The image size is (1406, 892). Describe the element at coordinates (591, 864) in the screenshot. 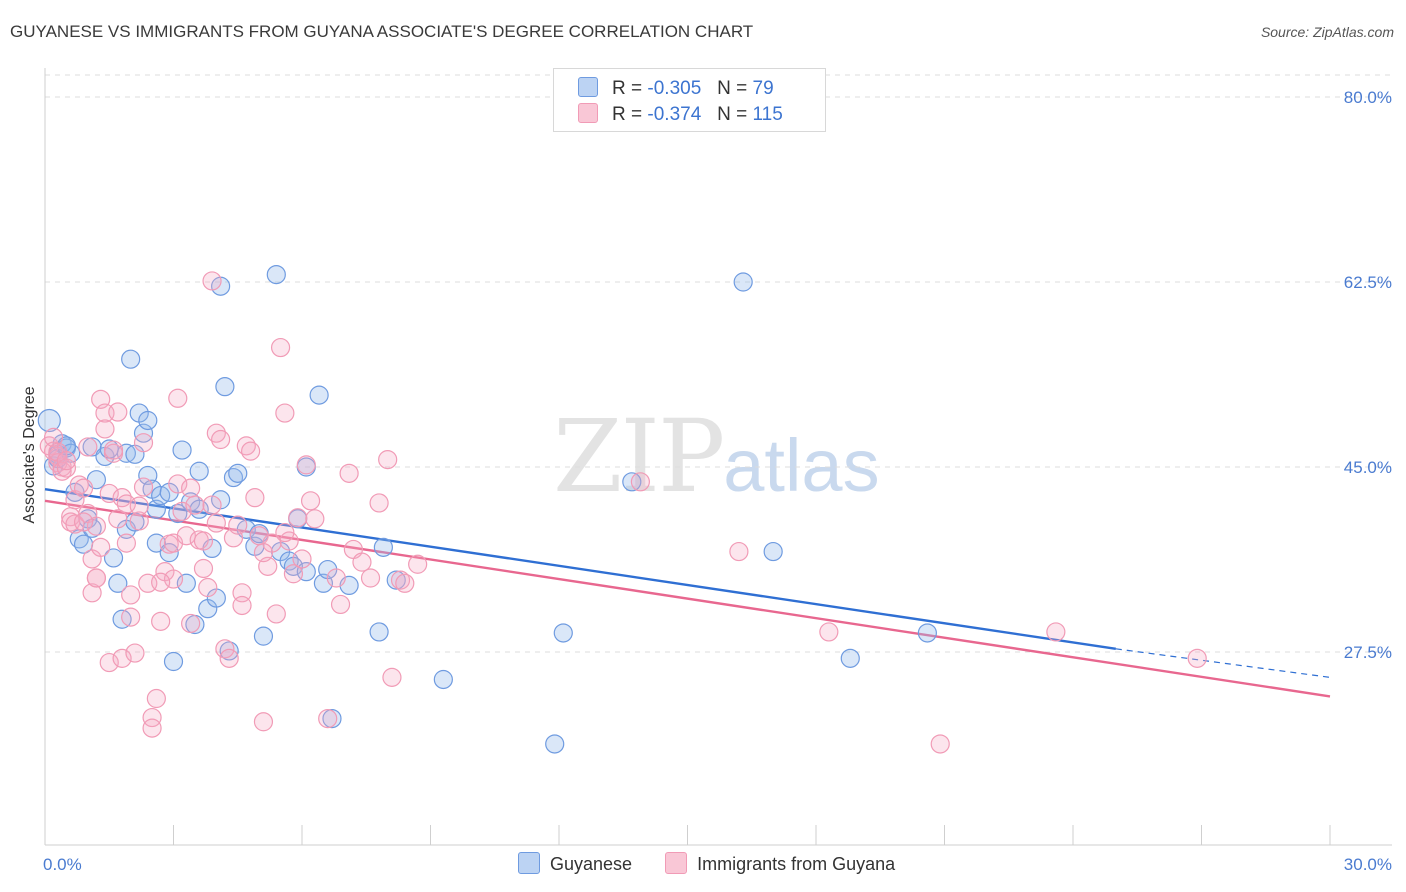

I see `legend-label: Guyanese` at that location.